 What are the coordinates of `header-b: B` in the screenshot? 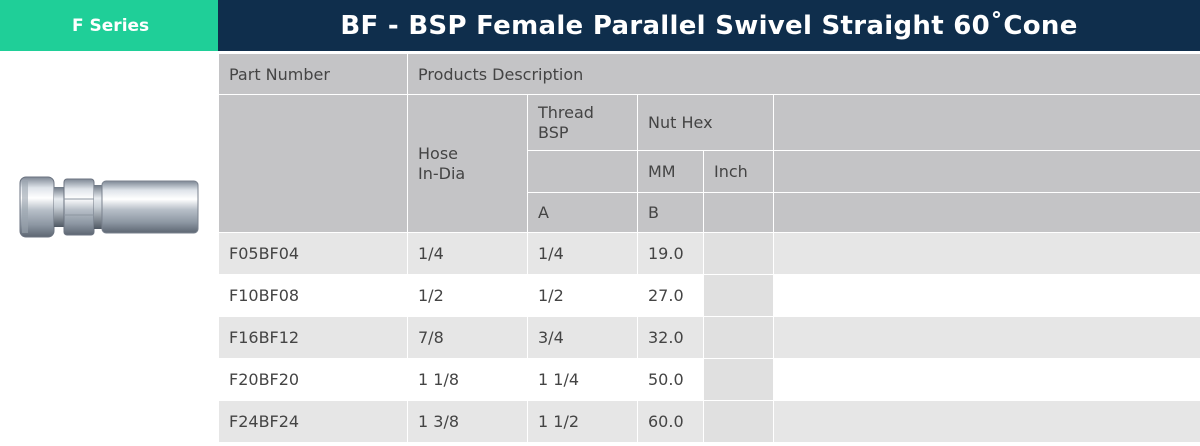 It's located at (670, 212).